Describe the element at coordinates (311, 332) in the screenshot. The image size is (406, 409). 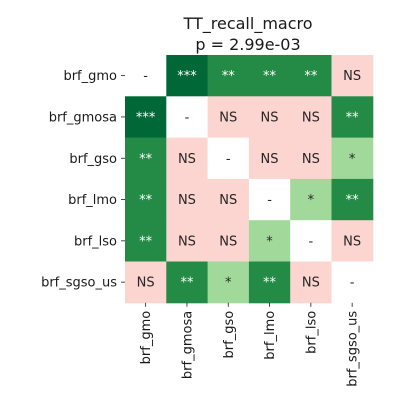
I see `column-tick-label: brf_lso` at that location.